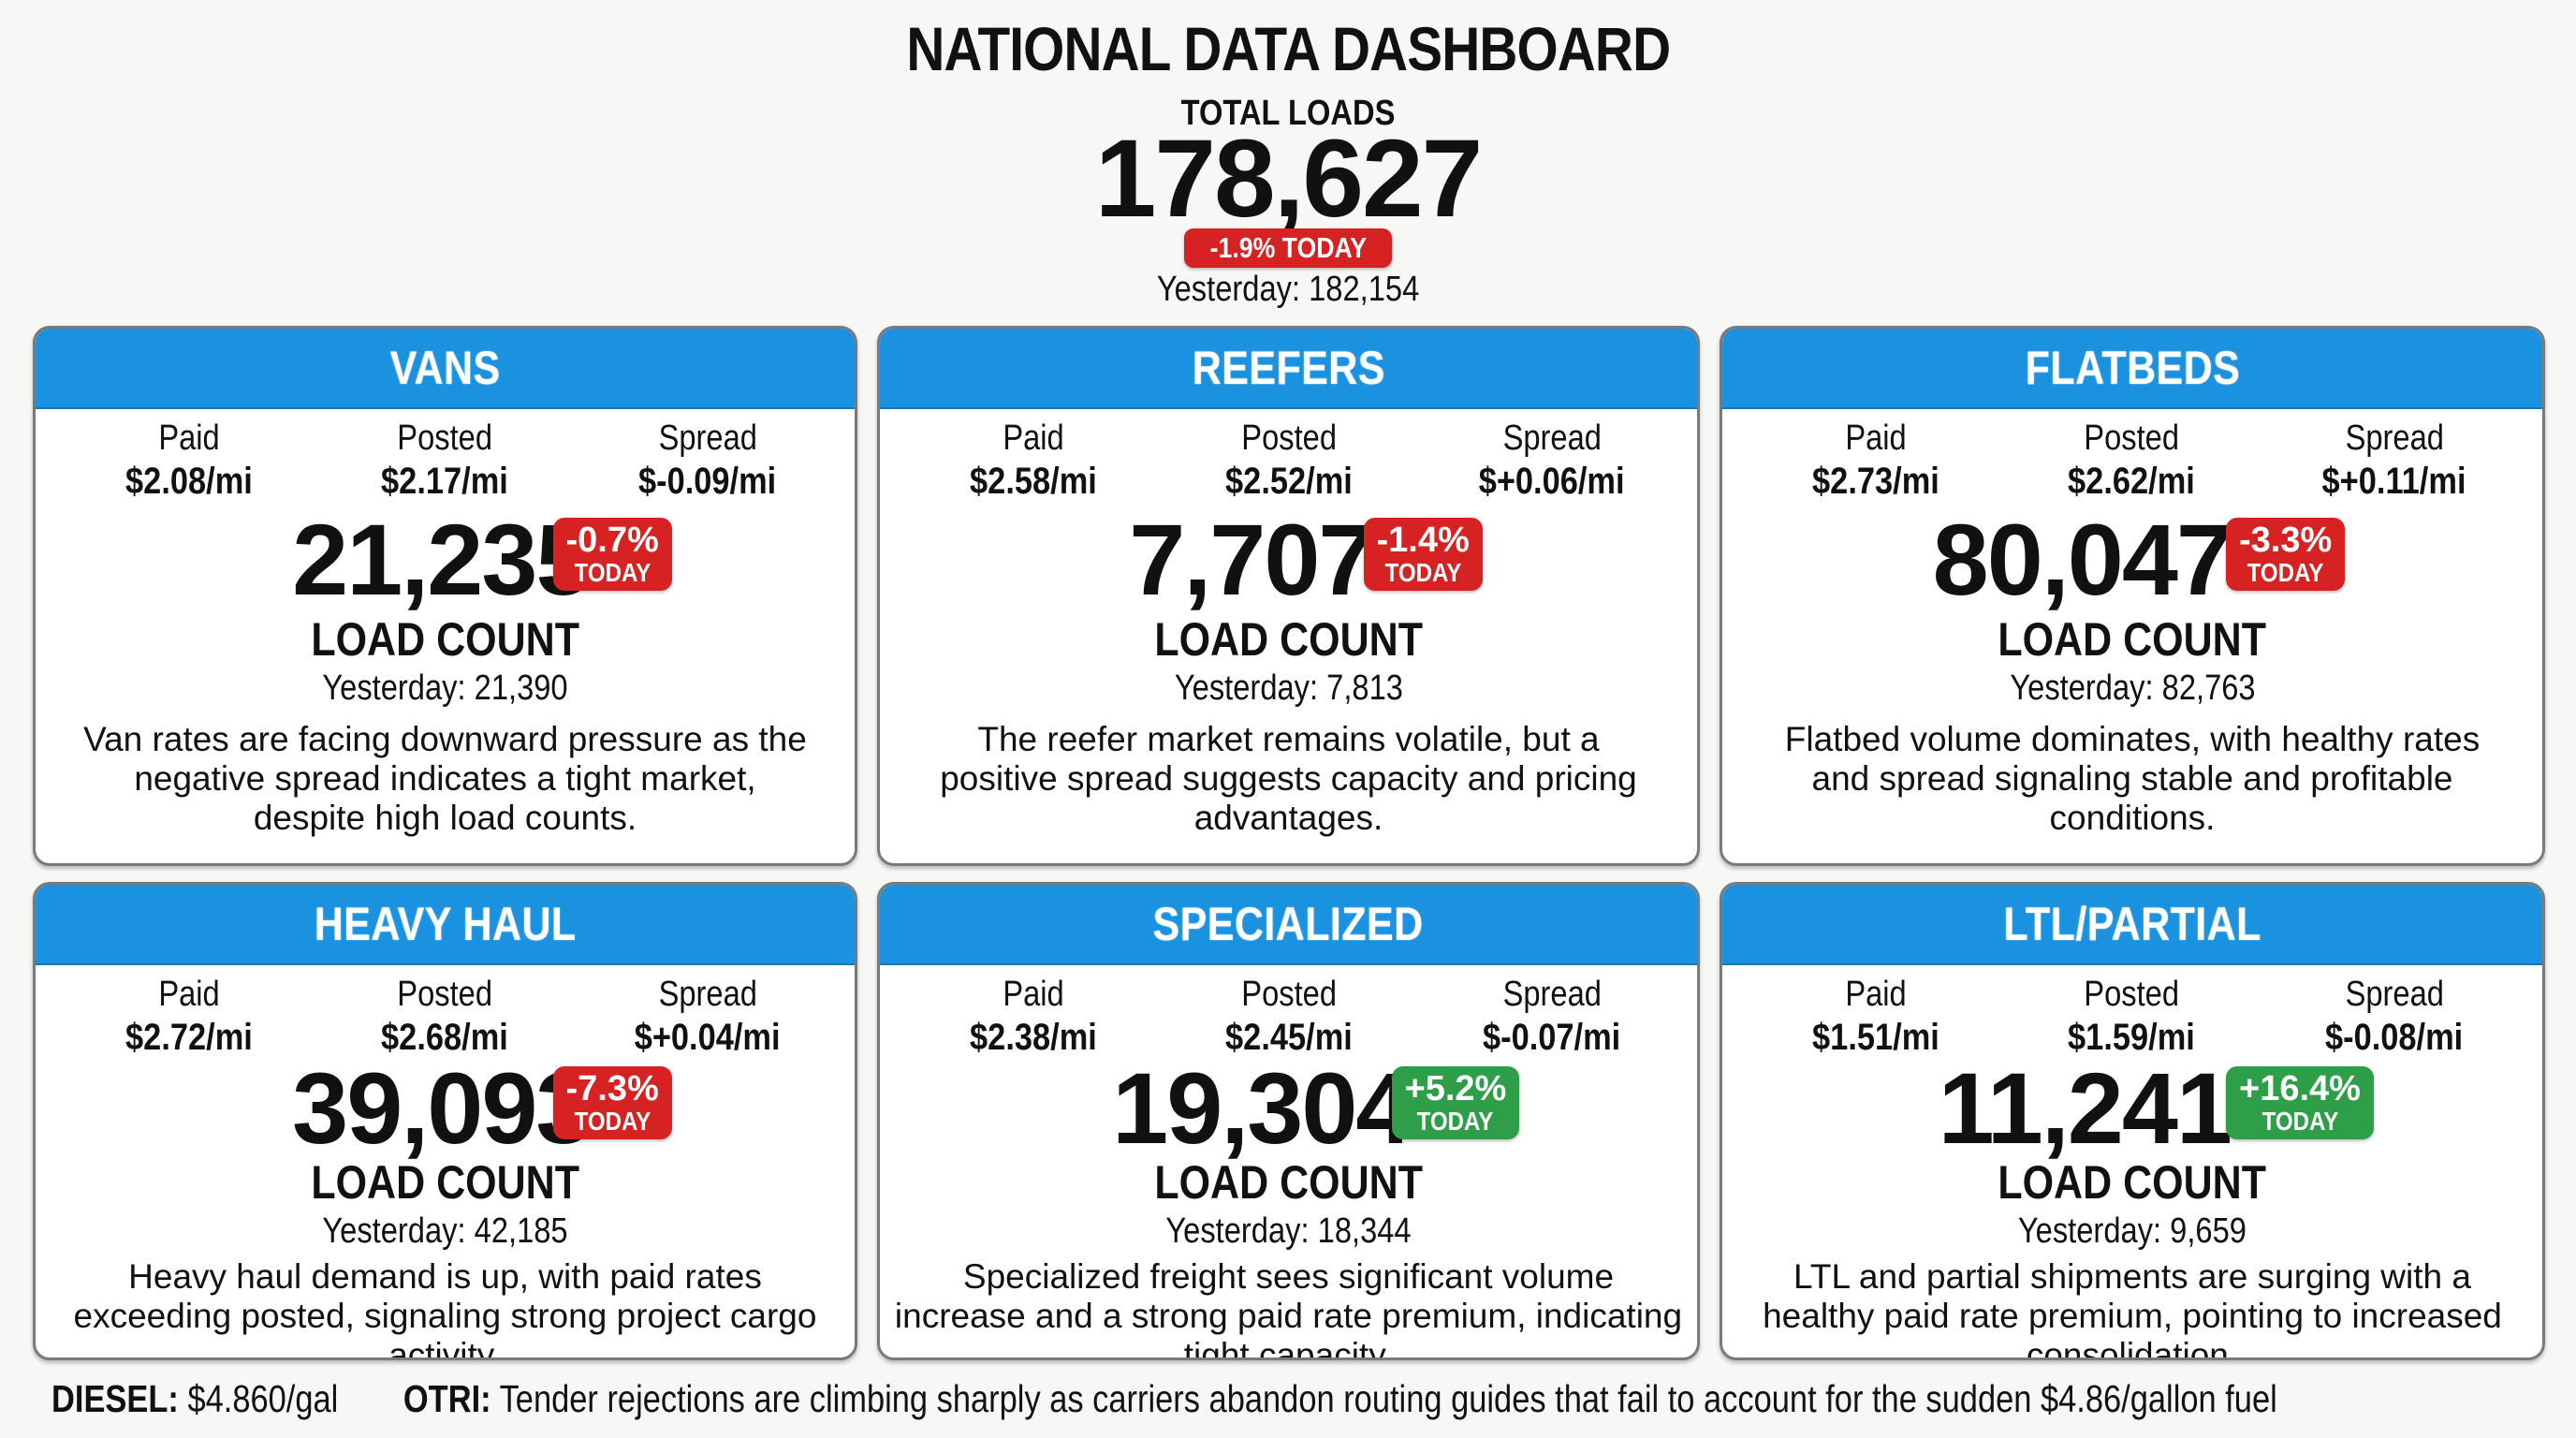 The width and height of the screenshot is (2576, 1438). What do you see at coordinates (2132, 925) in the screenshot?
I see `card-title: LTL/PARTIAL` at bounding box center [2132, 925].